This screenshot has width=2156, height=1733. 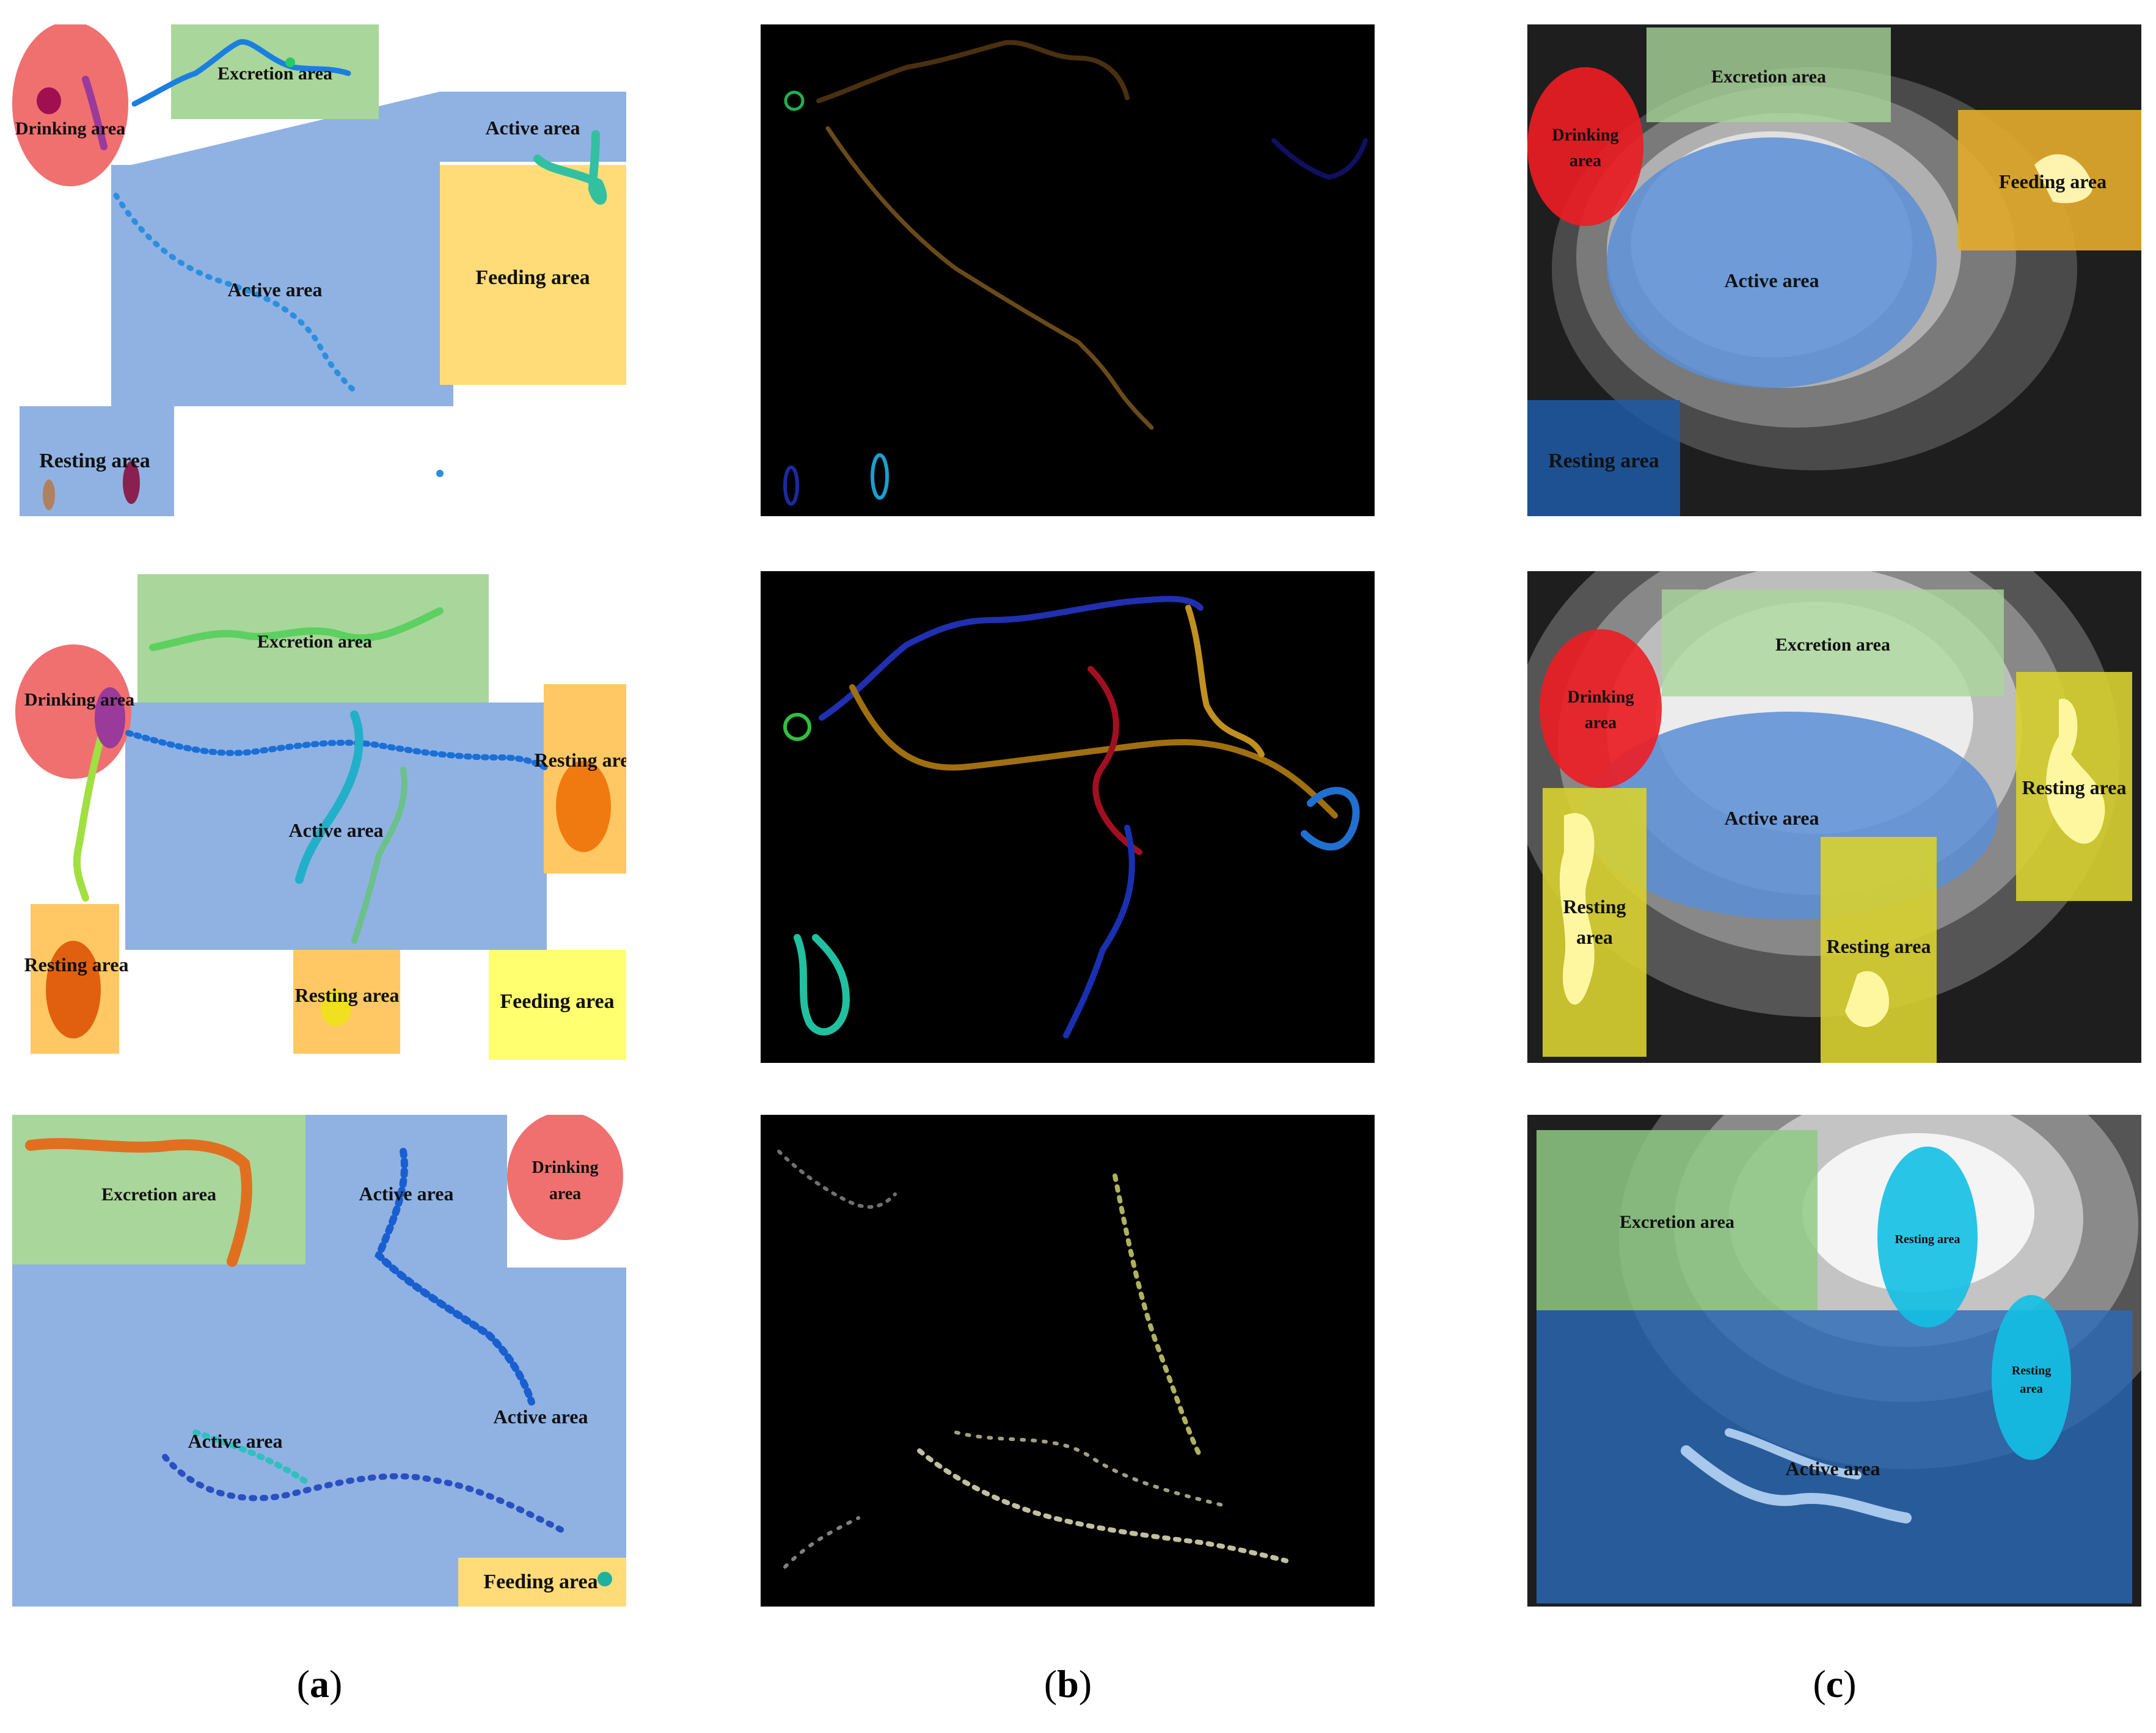 I want to click on caption-c: (c), so click(x=1835, y=1684).